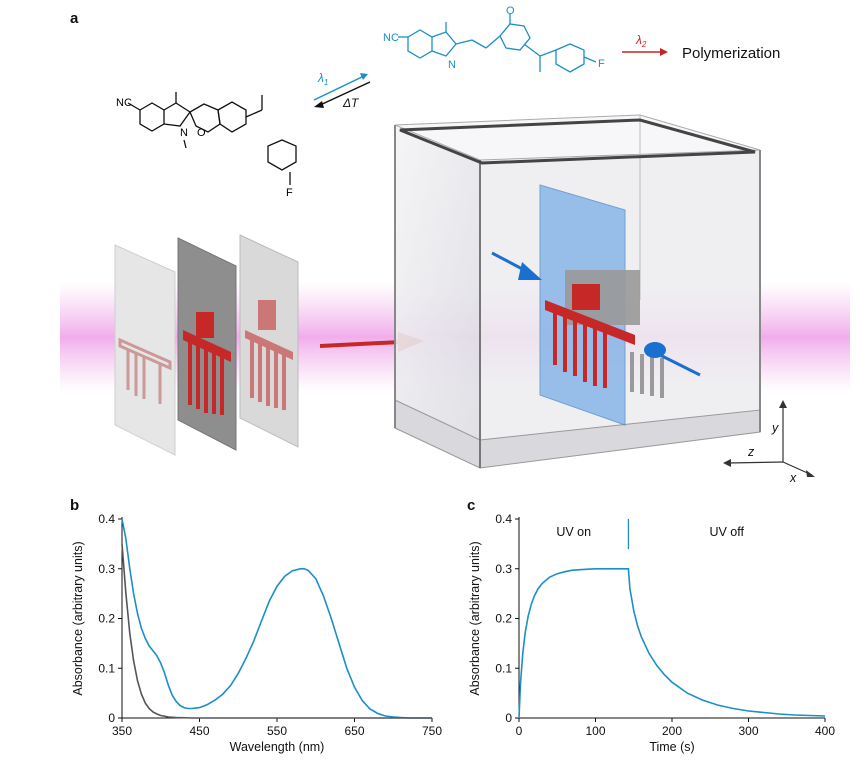 Image resolution: width=856 pixels, height=765 pixels. What do you see at coordinates (75, 505) in the screenshot?
I see `panel-label-b: b` at bounding box center [75, 505].